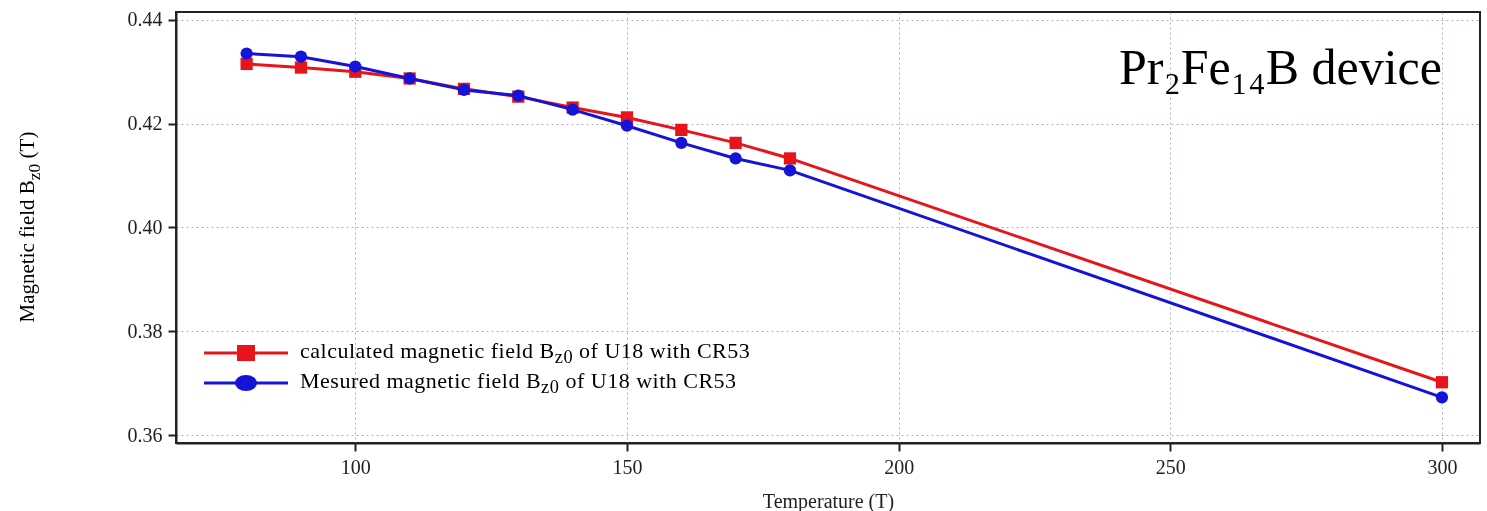 The height and width of the screenshot is (511, 1487). Describe the element at coordinates (1280, 67) in the screenshot. I see `annotation: Pr₂Fe₁₄B device` at that location.